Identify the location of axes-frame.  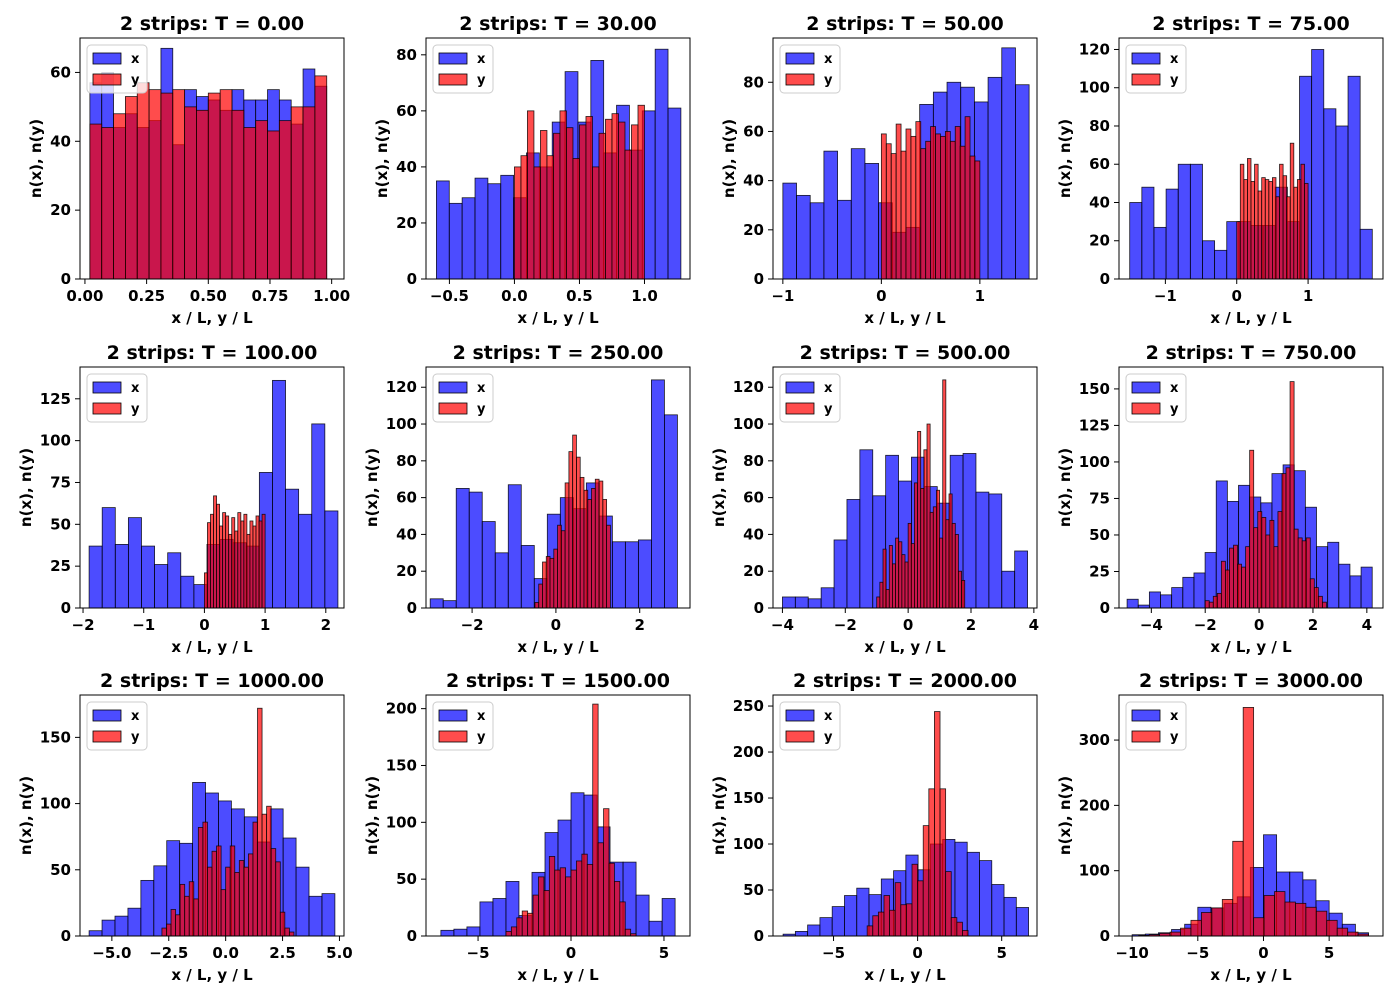
(1251, 815).